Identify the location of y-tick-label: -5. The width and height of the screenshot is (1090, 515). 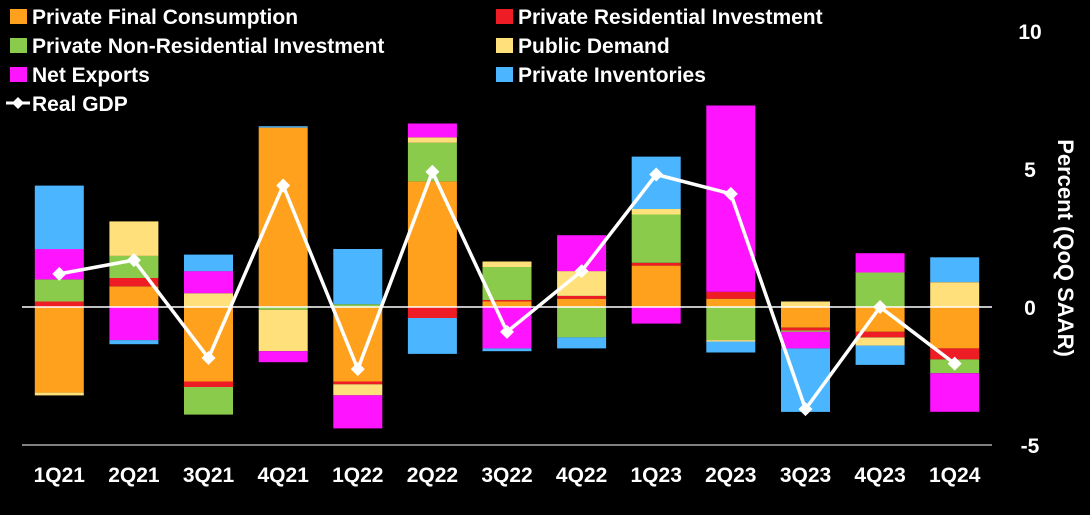
(1030, 446).